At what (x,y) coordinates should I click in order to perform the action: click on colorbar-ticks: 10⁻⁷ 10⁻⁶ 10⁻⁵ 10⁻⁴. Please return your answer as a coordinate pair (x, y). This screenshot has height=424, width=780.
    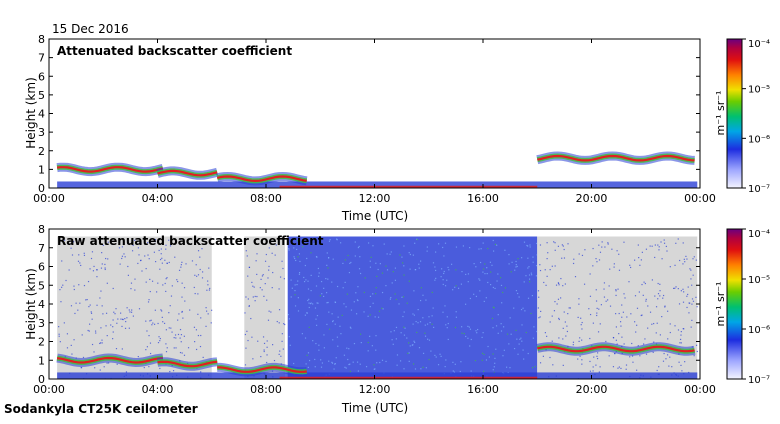
    Looking at the image, I should click on (756, 116).